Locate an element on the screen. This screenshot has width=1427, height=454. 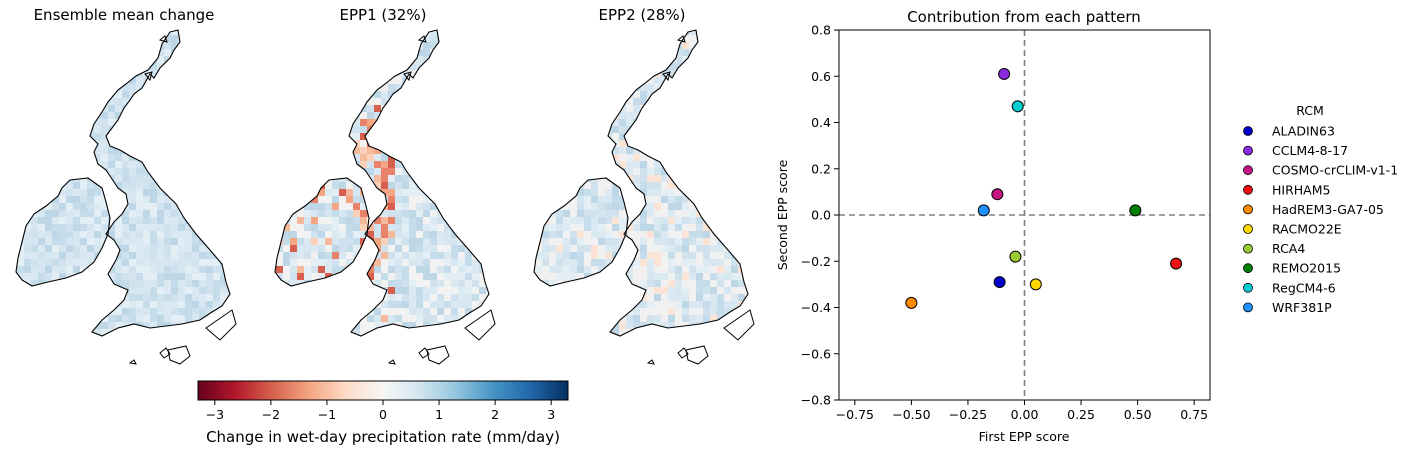
legend-label-aladin63: ALADIN63 is located at coordinates (1303, 131).